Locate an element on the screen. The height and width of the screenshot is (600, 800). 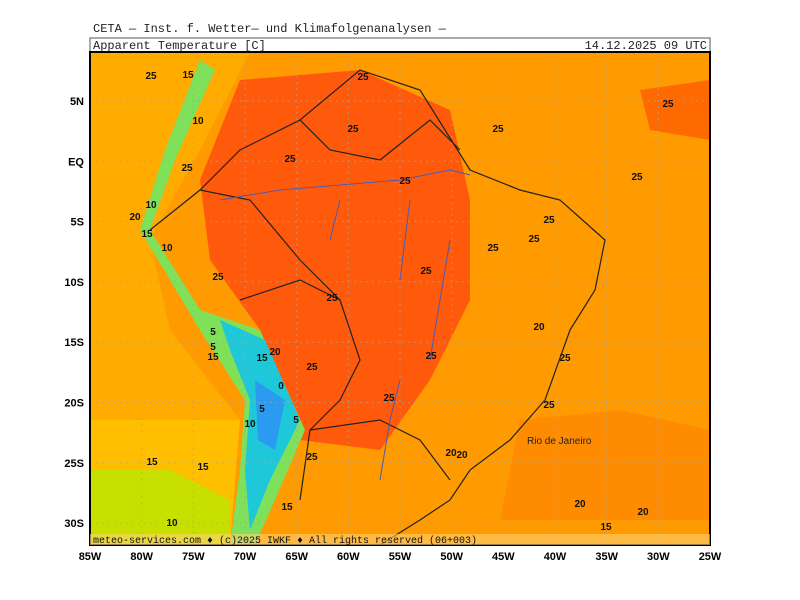
lon-label: 65W is located at coordinates (296, 557).